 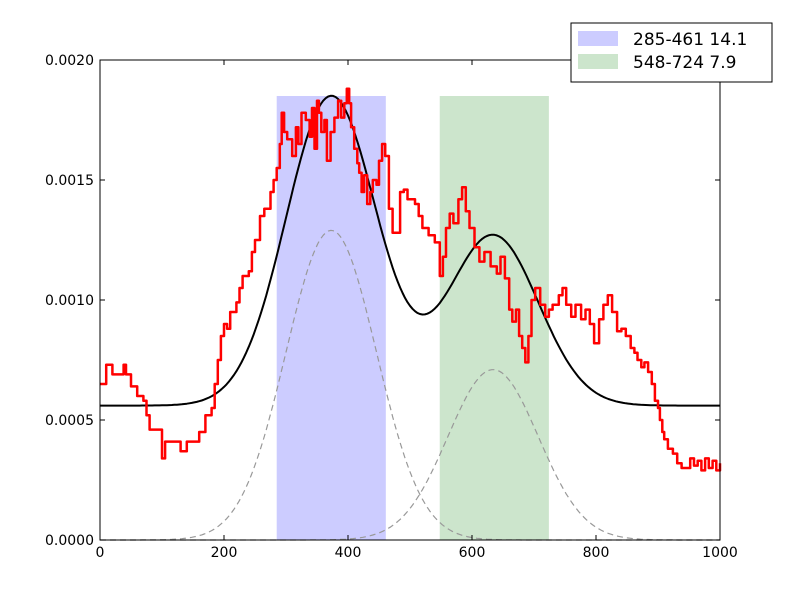 What do you see at coordinates (69, 181) in the screenshot?
I see `y-tick-label: 0.0015` at bounding box center [69, 181].